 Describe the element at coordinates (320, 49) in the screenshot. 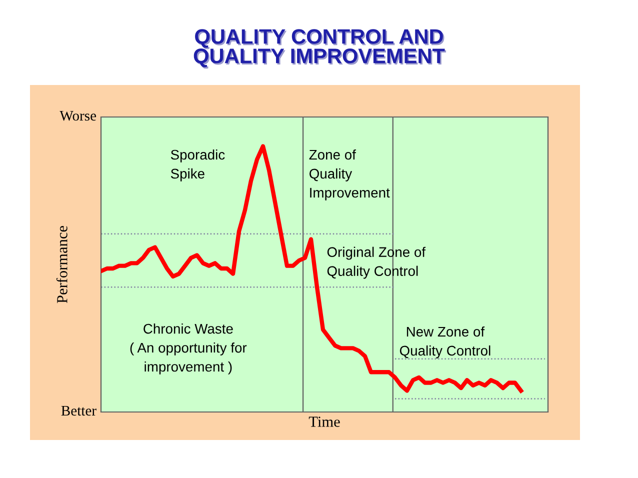

I see `chart-title: QUALITY CONTROL AND QUALITY IMPROVEMENT` at that location.